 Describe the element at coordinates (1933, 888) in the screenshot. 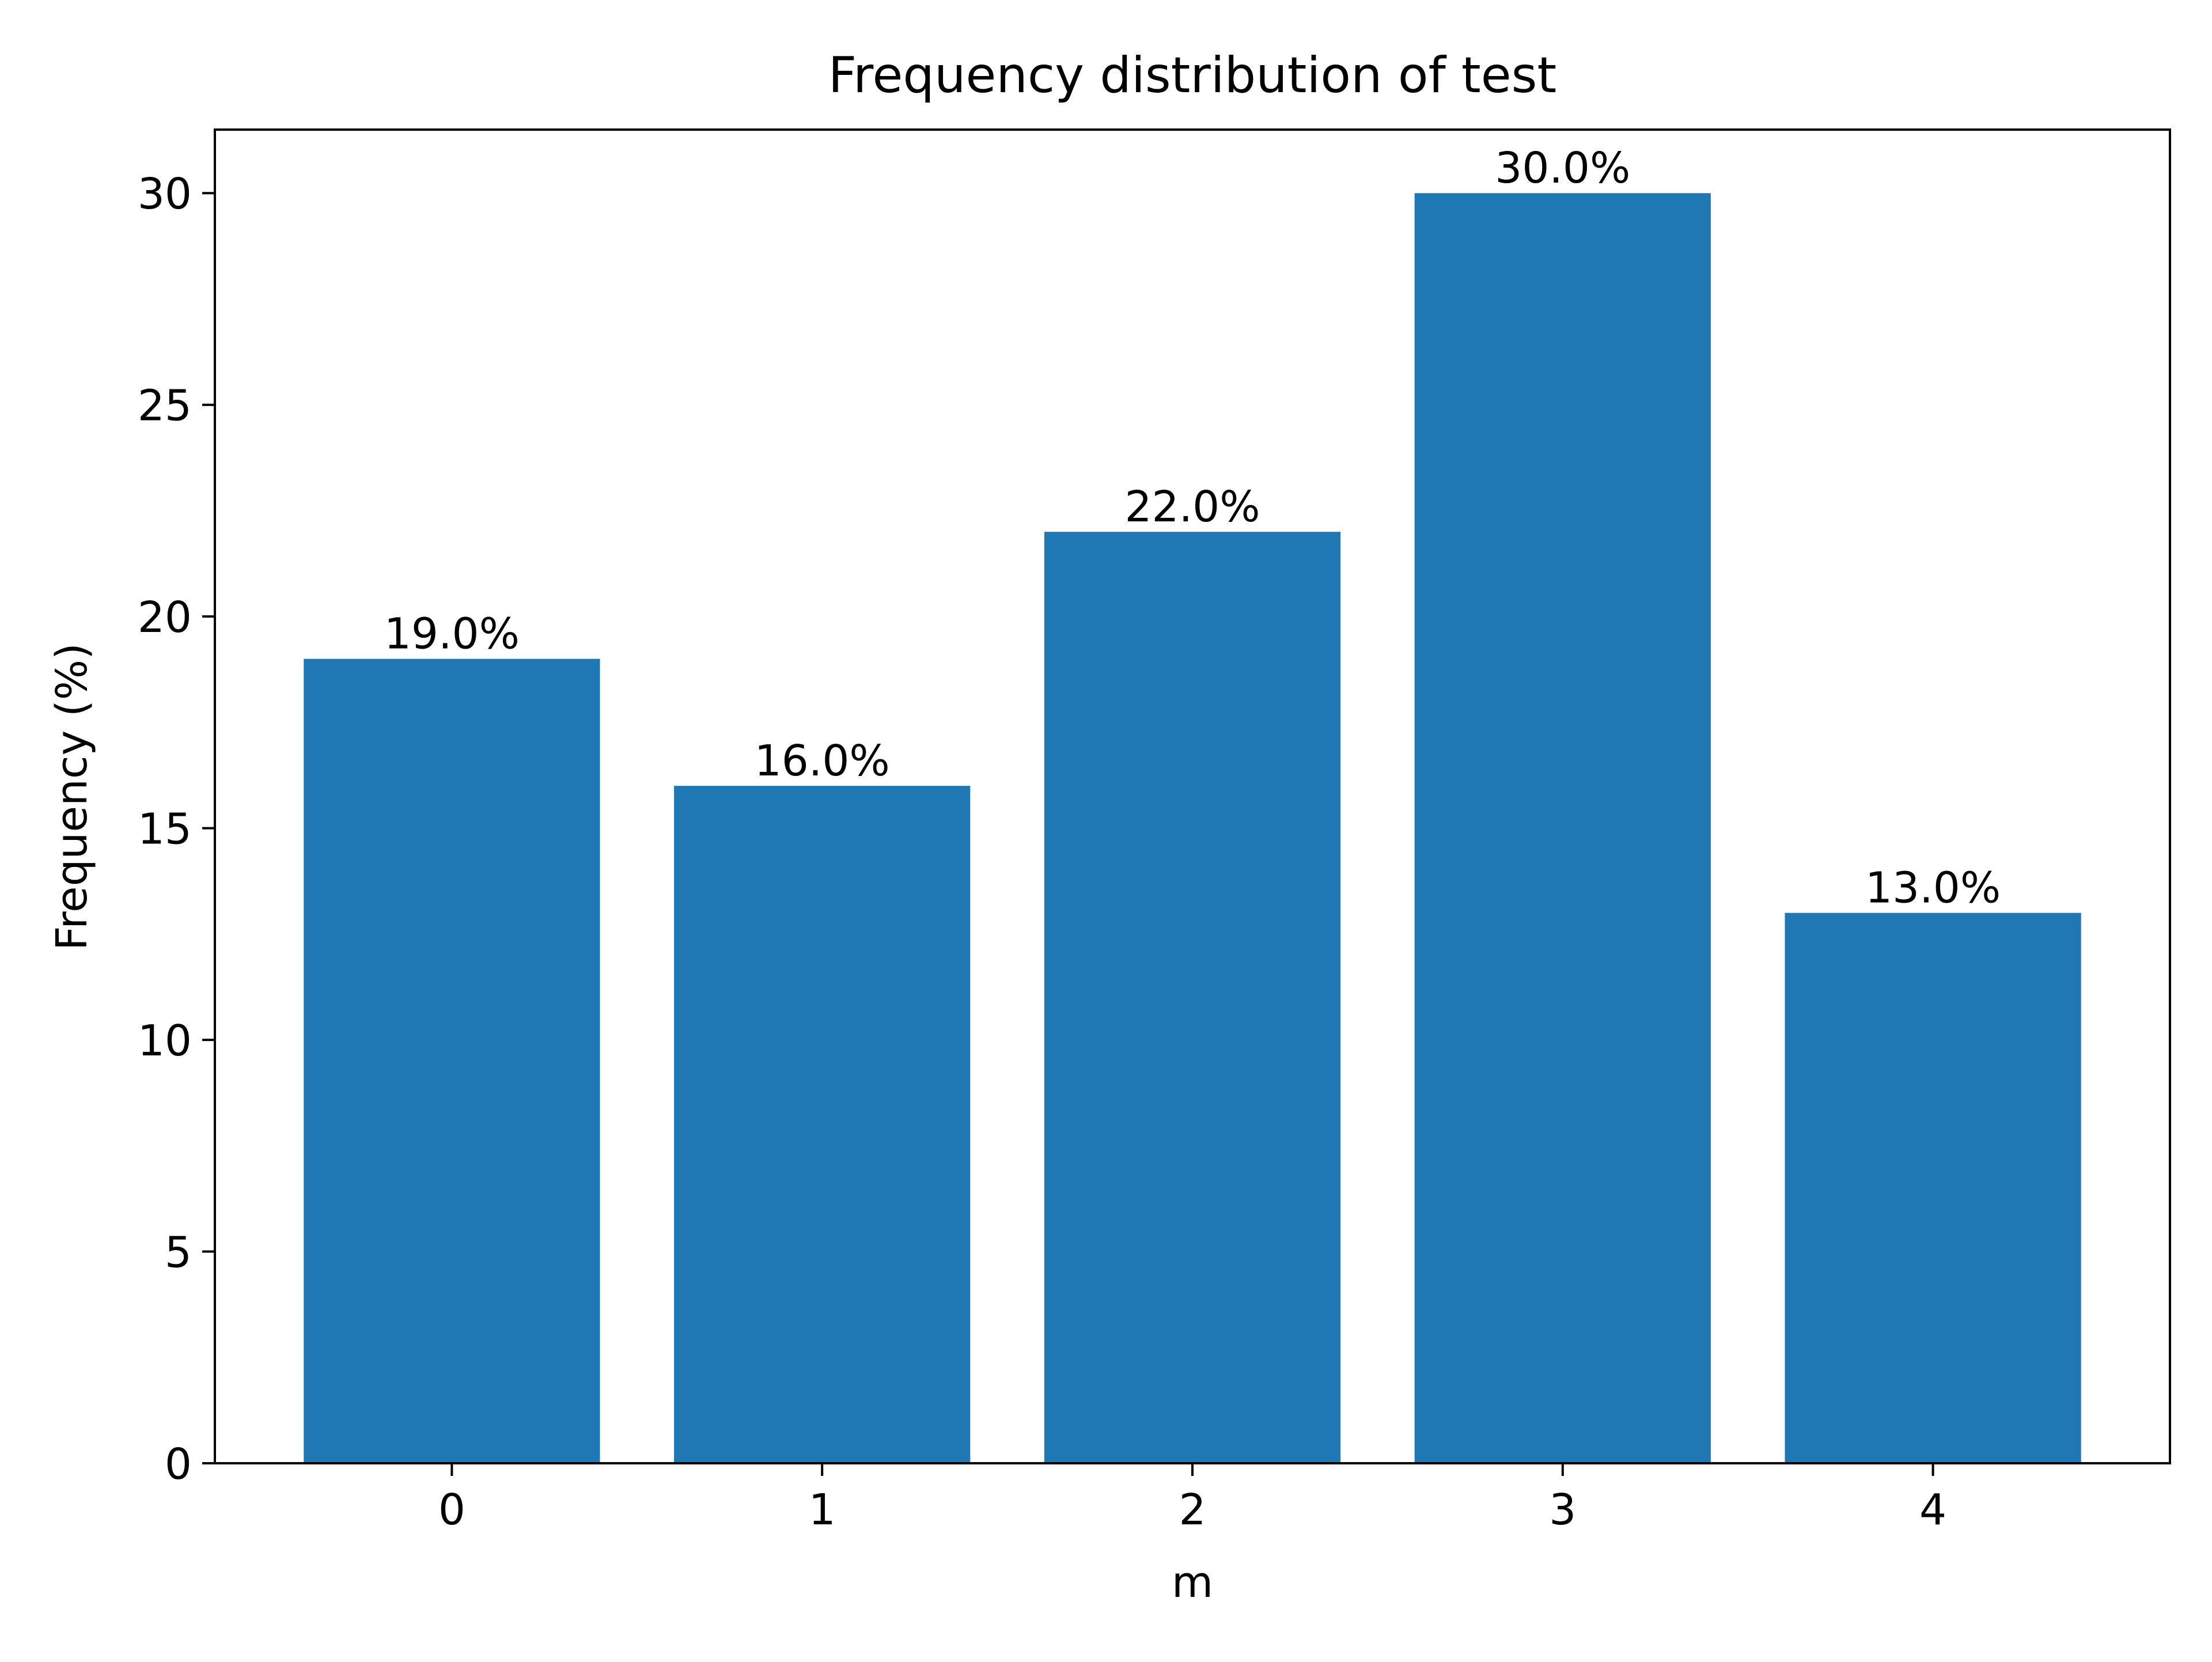

I see `data-label-4: 13.0%` at that location.